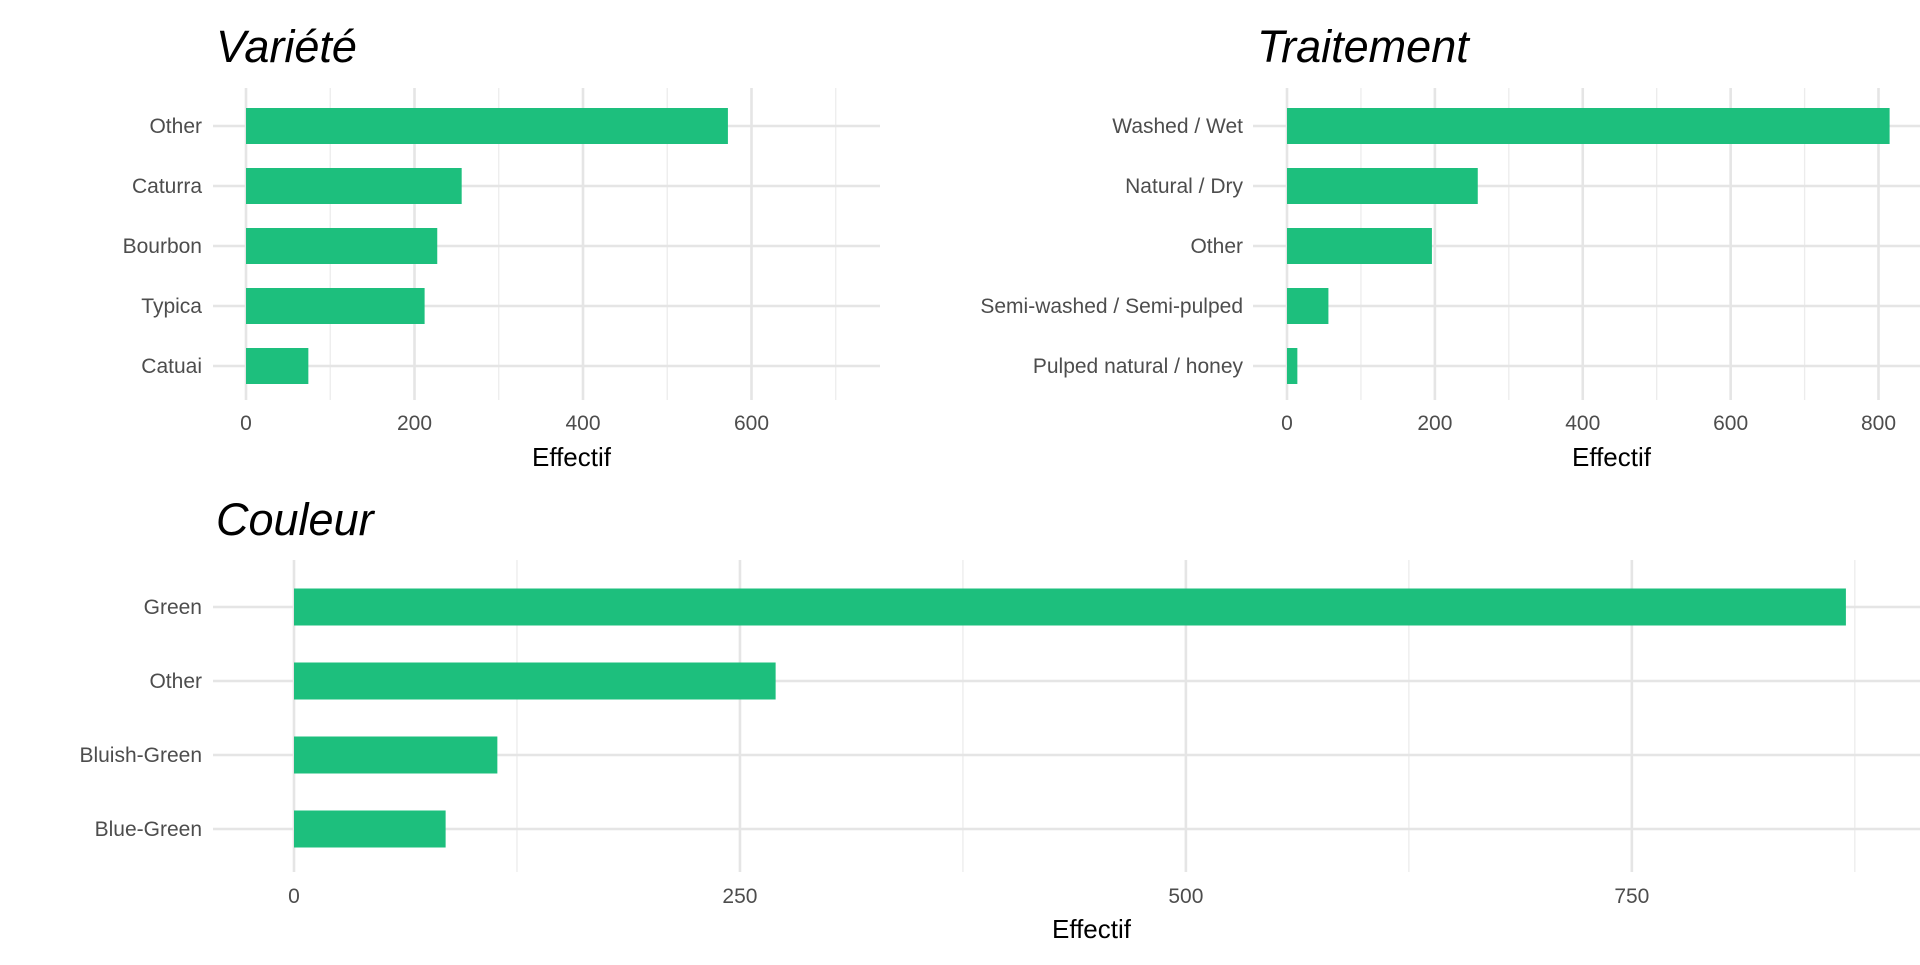  Describe the element at coordinates (171, 366) in the screenshot. I see `category-label: Catuai` at that location.